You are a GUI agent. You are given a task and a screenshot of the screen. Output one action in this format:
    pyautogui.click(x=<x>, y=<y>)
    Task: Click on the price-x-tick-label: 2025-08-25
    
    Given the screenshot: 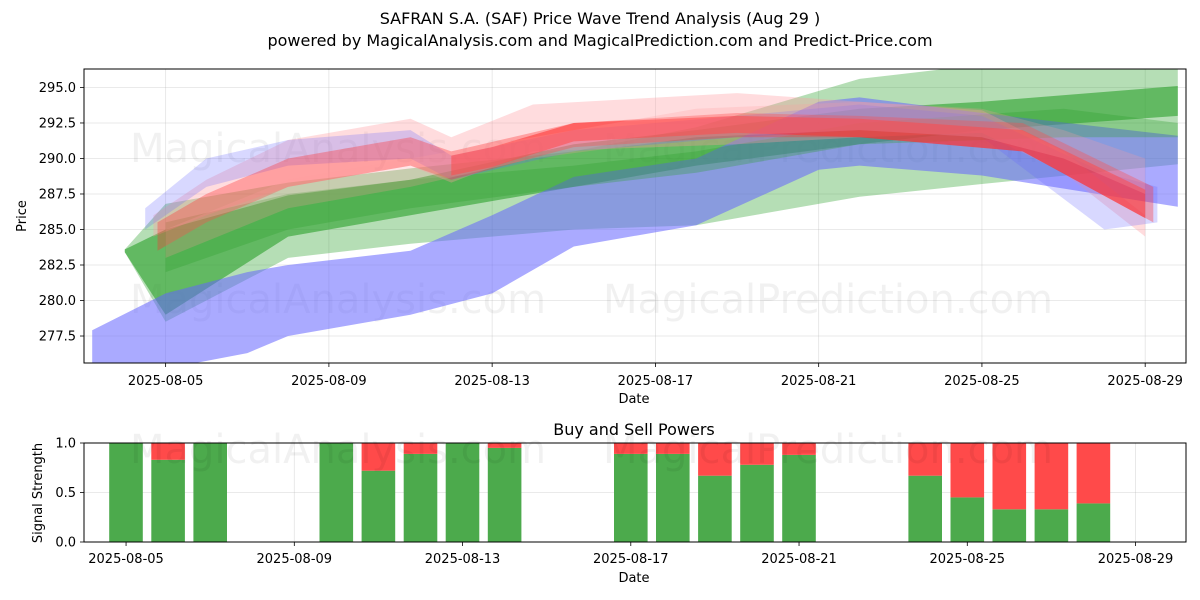 What is the action you would take?
    pyautogui.click(x=982, y=381)
    